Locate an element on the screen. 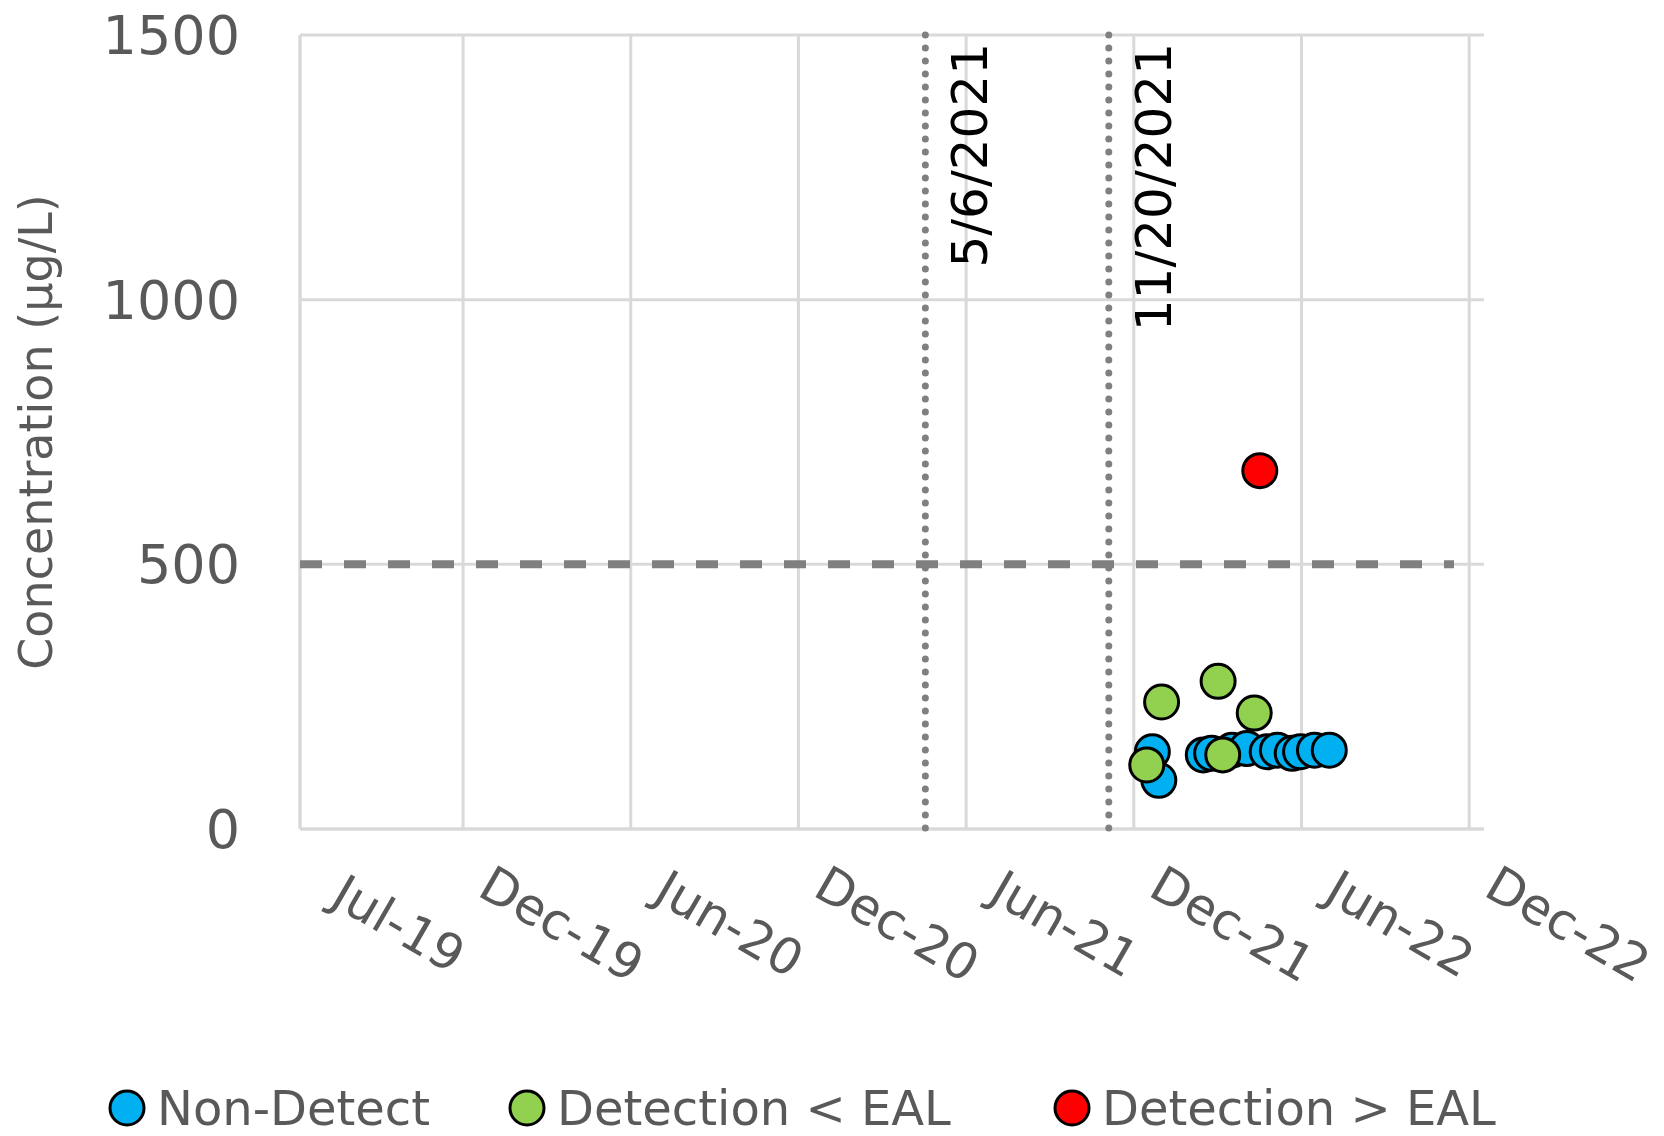  legend-label: Detection < EAL is located at coordinates (754, 1107).